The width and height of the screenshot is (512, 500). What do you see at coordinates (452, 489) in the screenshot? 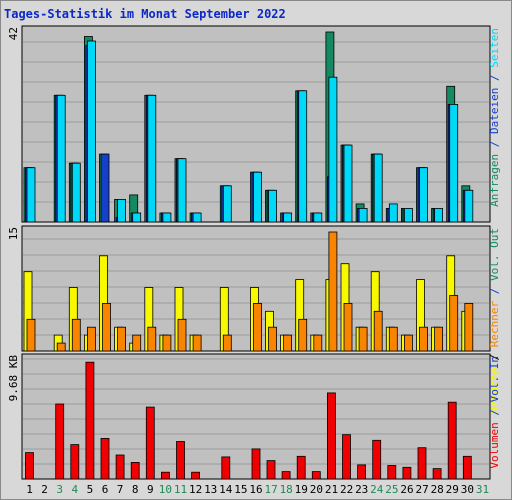
I see `x-tick-label-day-29: 29` at bounding box center [452, 489].